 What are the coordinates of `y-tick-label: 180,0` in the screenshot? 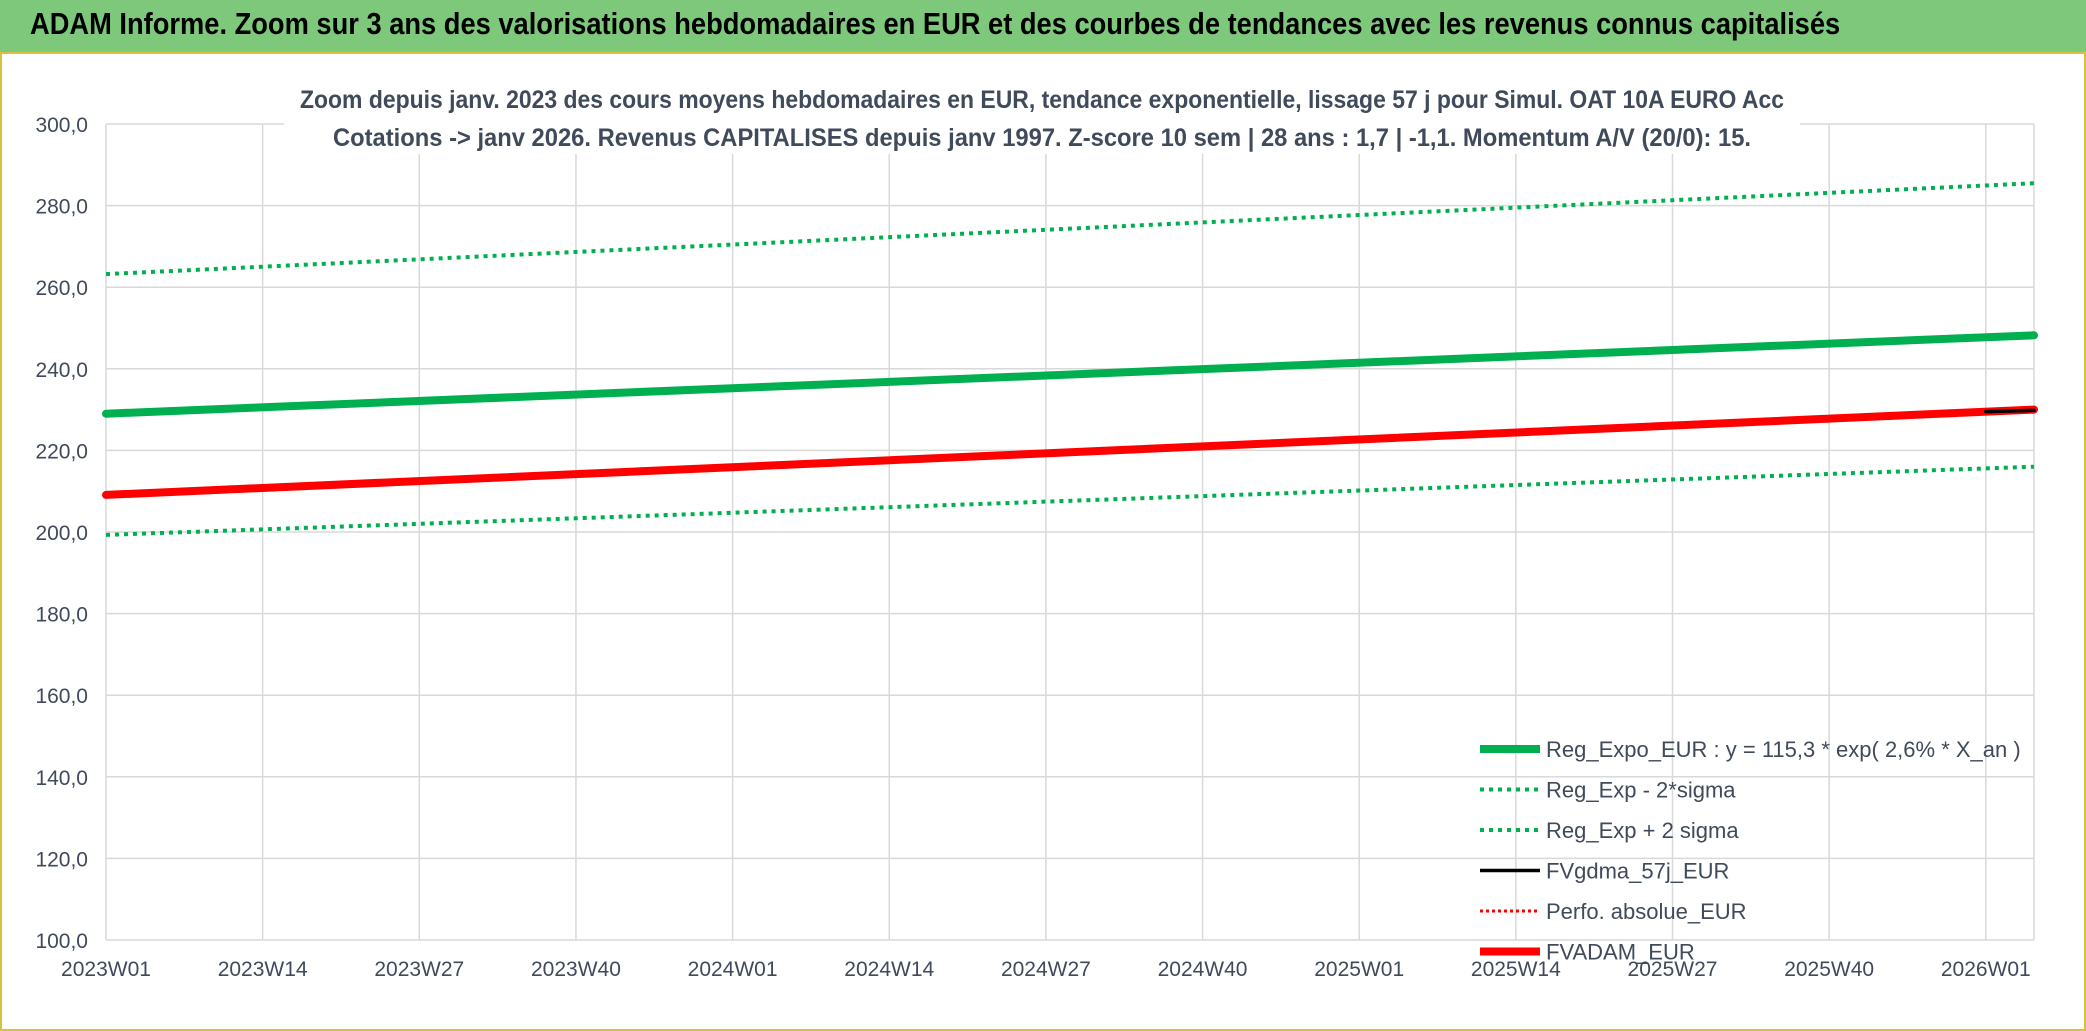 It's located at (61, 615).